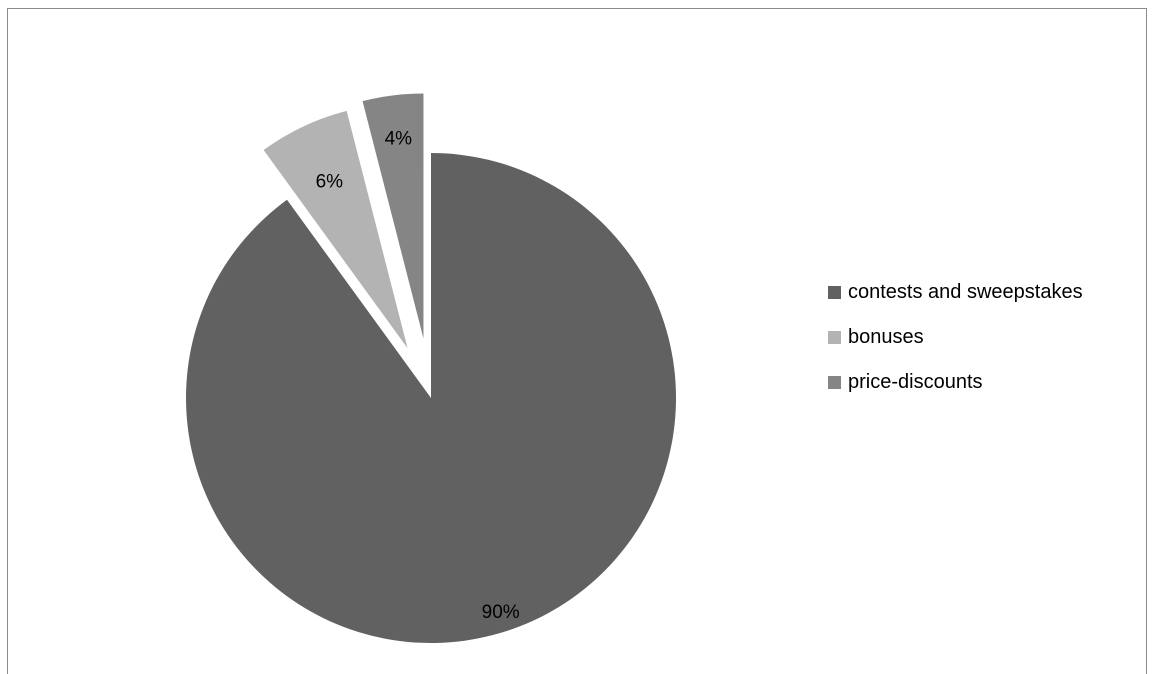 This screenshot has width=1152, height=674. I want to click on legend-item-bonuses: bonuses, so click(955, 337).